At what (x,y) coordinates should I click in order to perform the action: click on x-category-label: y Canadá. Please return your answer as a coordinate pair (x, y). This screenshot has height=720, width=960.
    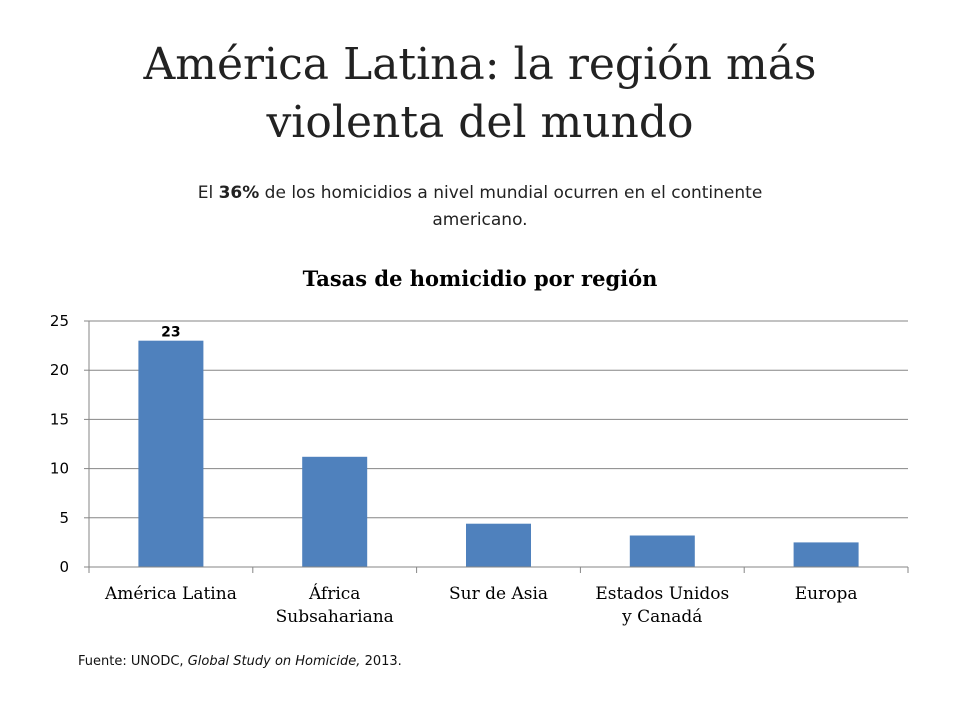
    Looking at the image, I should click on (661, 617).